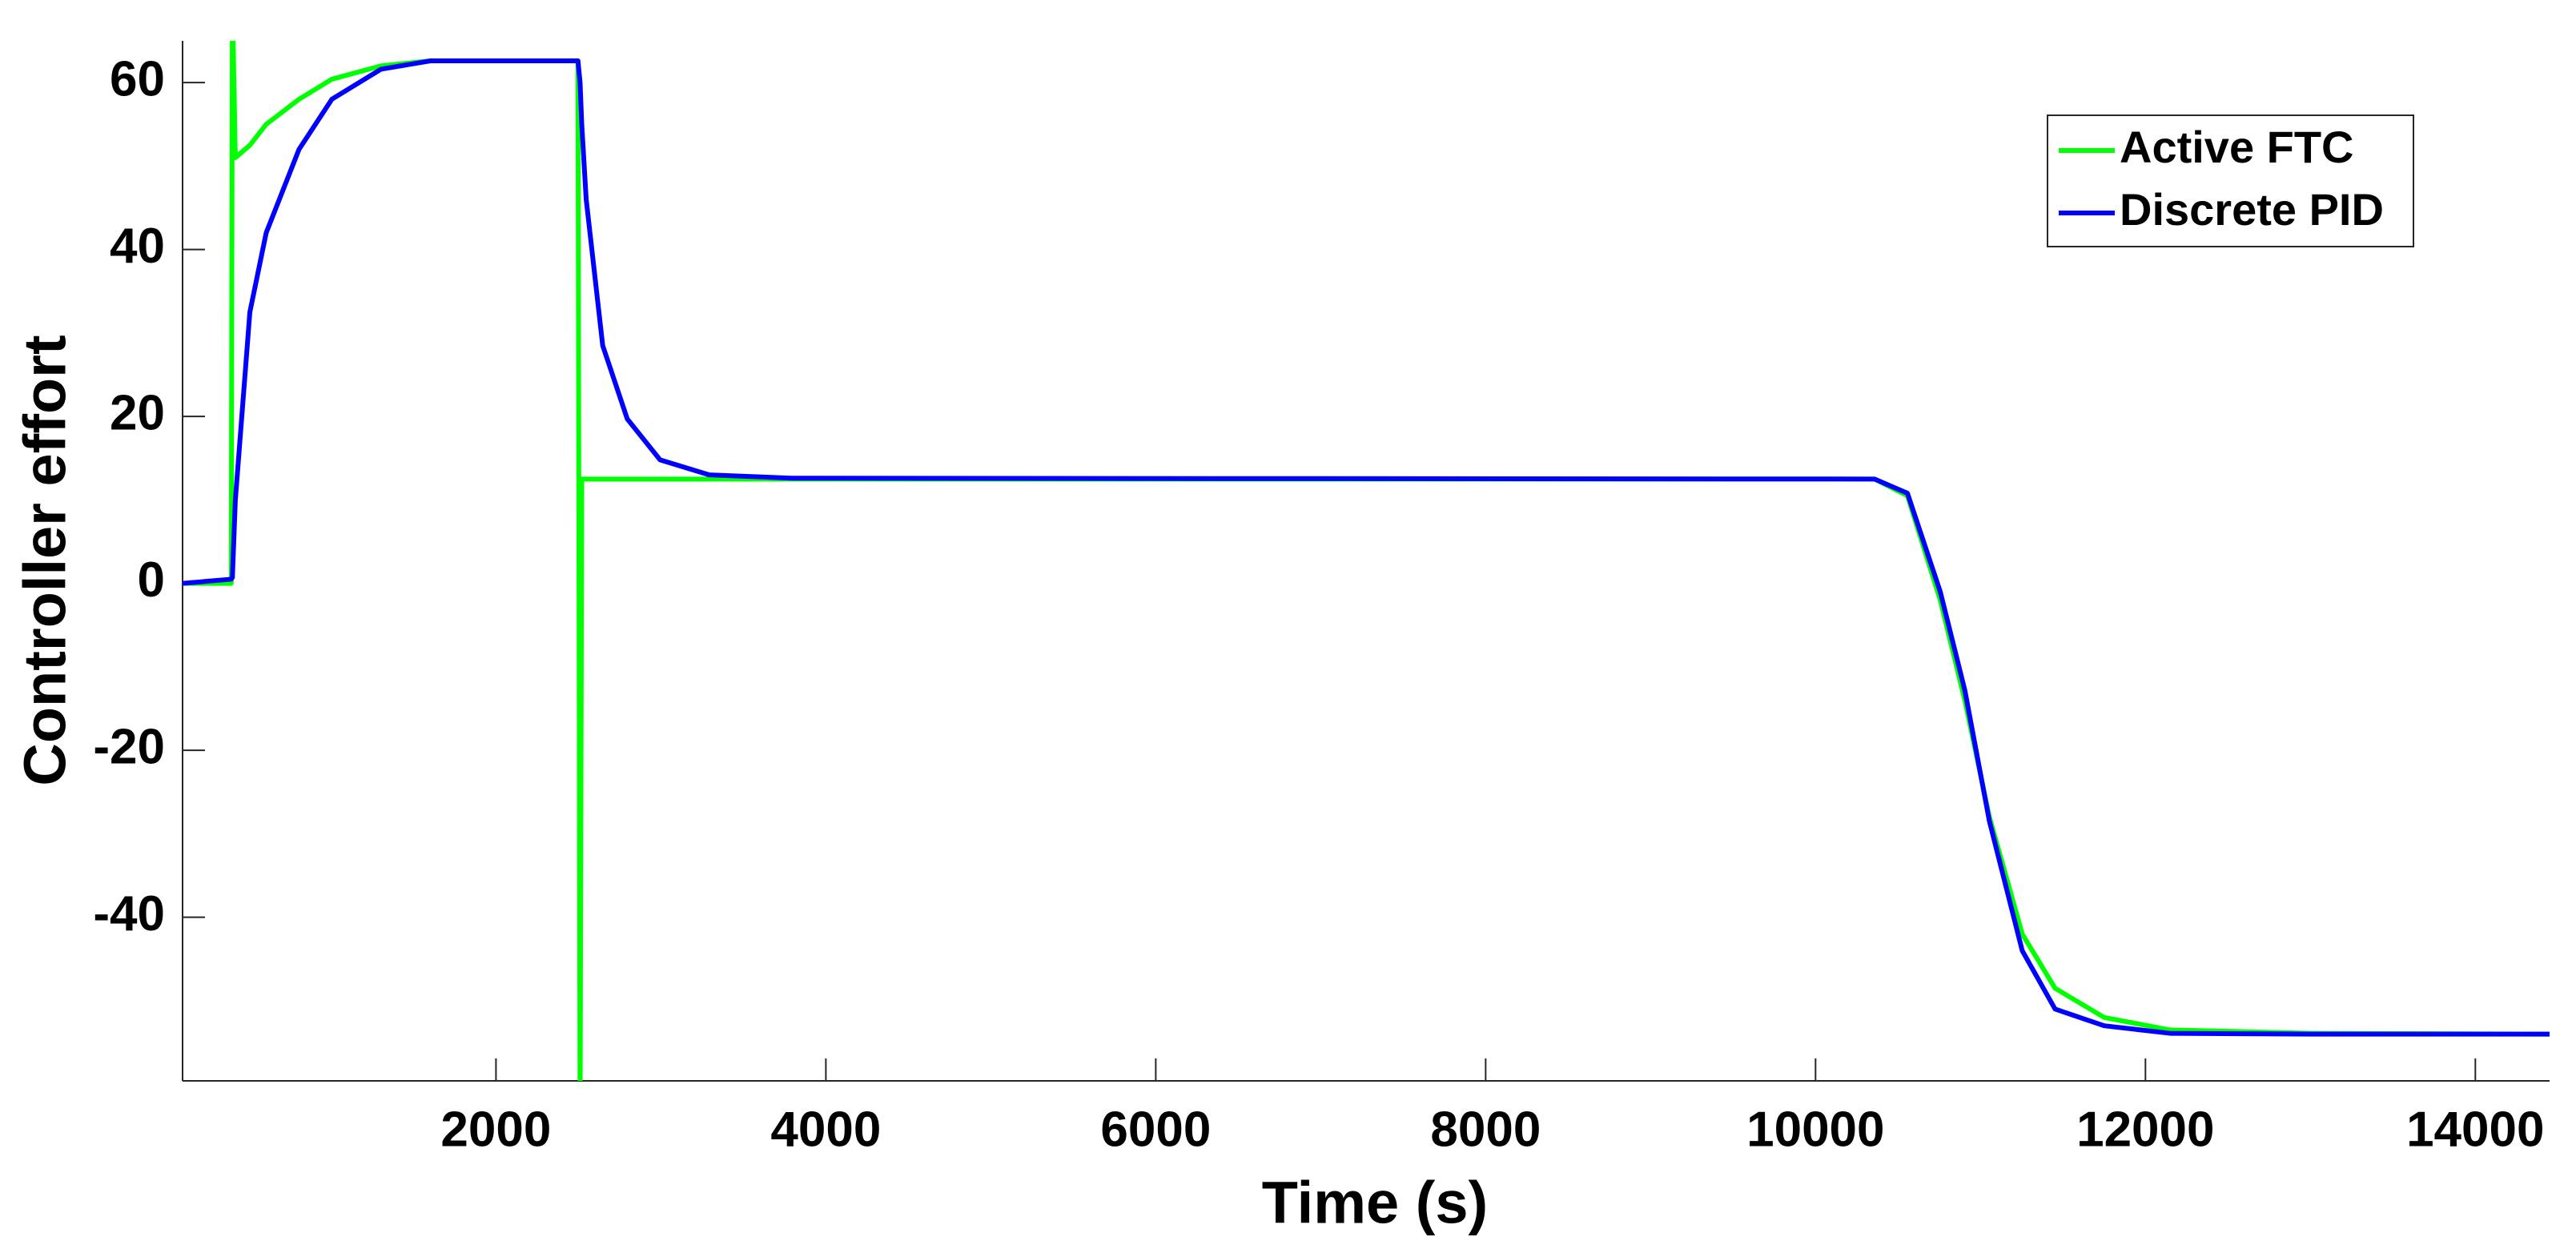 This screenshot has height=1257, width=2576. What do you see at coordinates (151, 580) in the screenshot?
I see `y-tick-label: 0` at bounding box center [151, 580].